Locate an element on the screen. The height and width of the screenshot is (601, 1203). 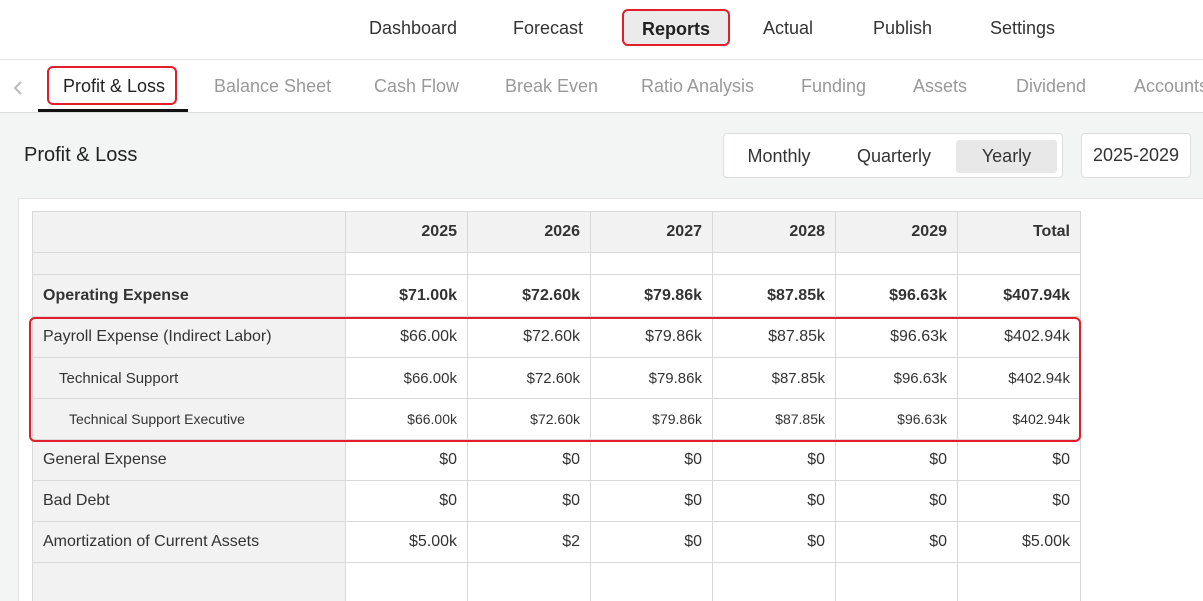
row-label: Technical Support Executive is located at coordinates (189, 419).